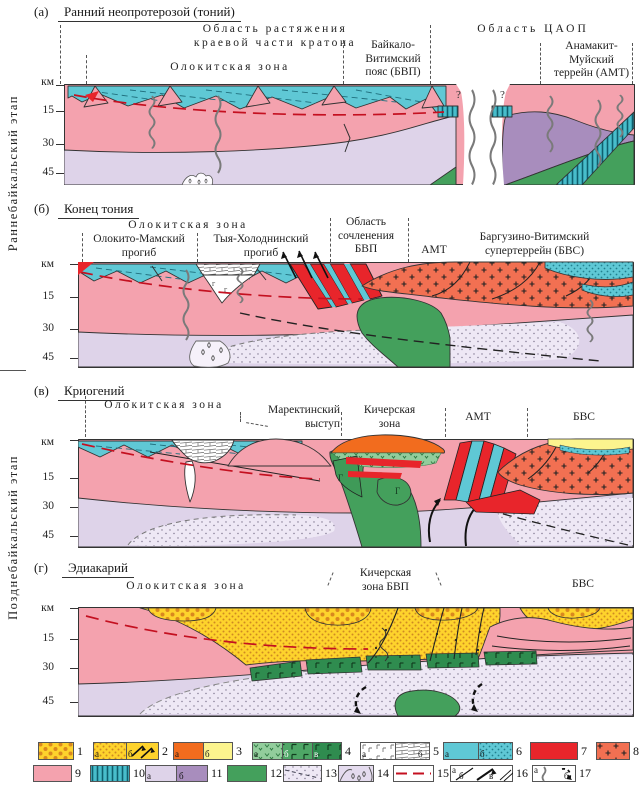 The height and width of the screenshot is (786, 641). Describe the element at coordinates (340, 478) in the screenshot. I see `gabbro-mark: Г` at that location.